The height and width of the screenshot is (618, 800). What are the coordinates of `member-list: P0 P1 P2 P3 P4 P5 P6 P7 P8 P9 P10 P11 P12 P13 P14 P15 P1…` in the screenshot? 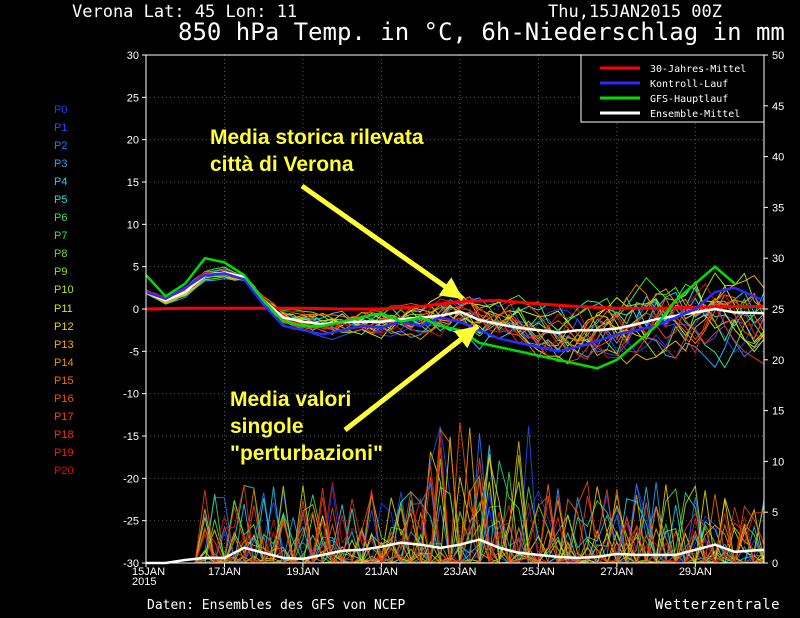 It's located at (64, 290).